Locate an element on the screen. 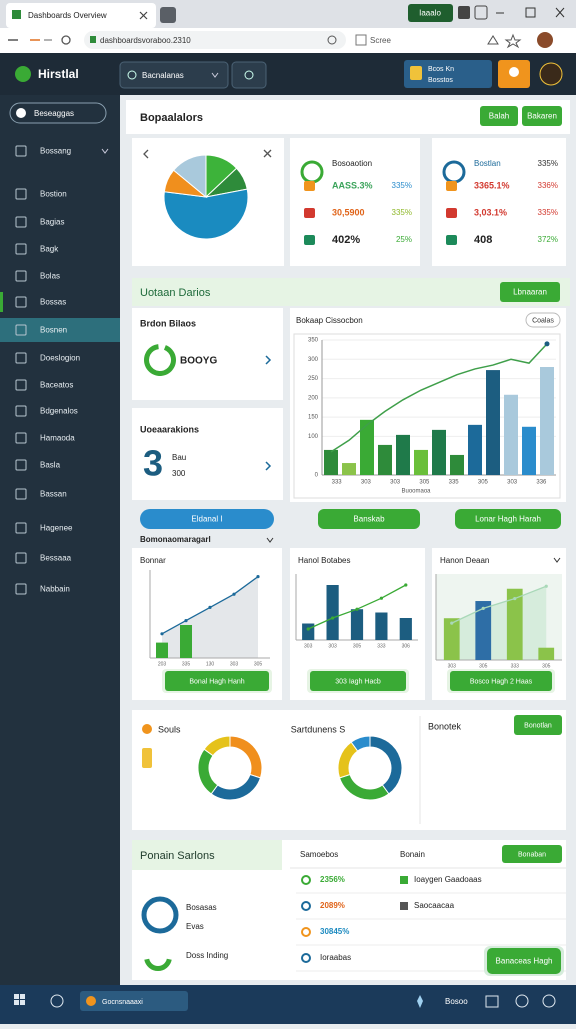  button-label: Lonar Hagh Harah is located at coordinates (508, 519).